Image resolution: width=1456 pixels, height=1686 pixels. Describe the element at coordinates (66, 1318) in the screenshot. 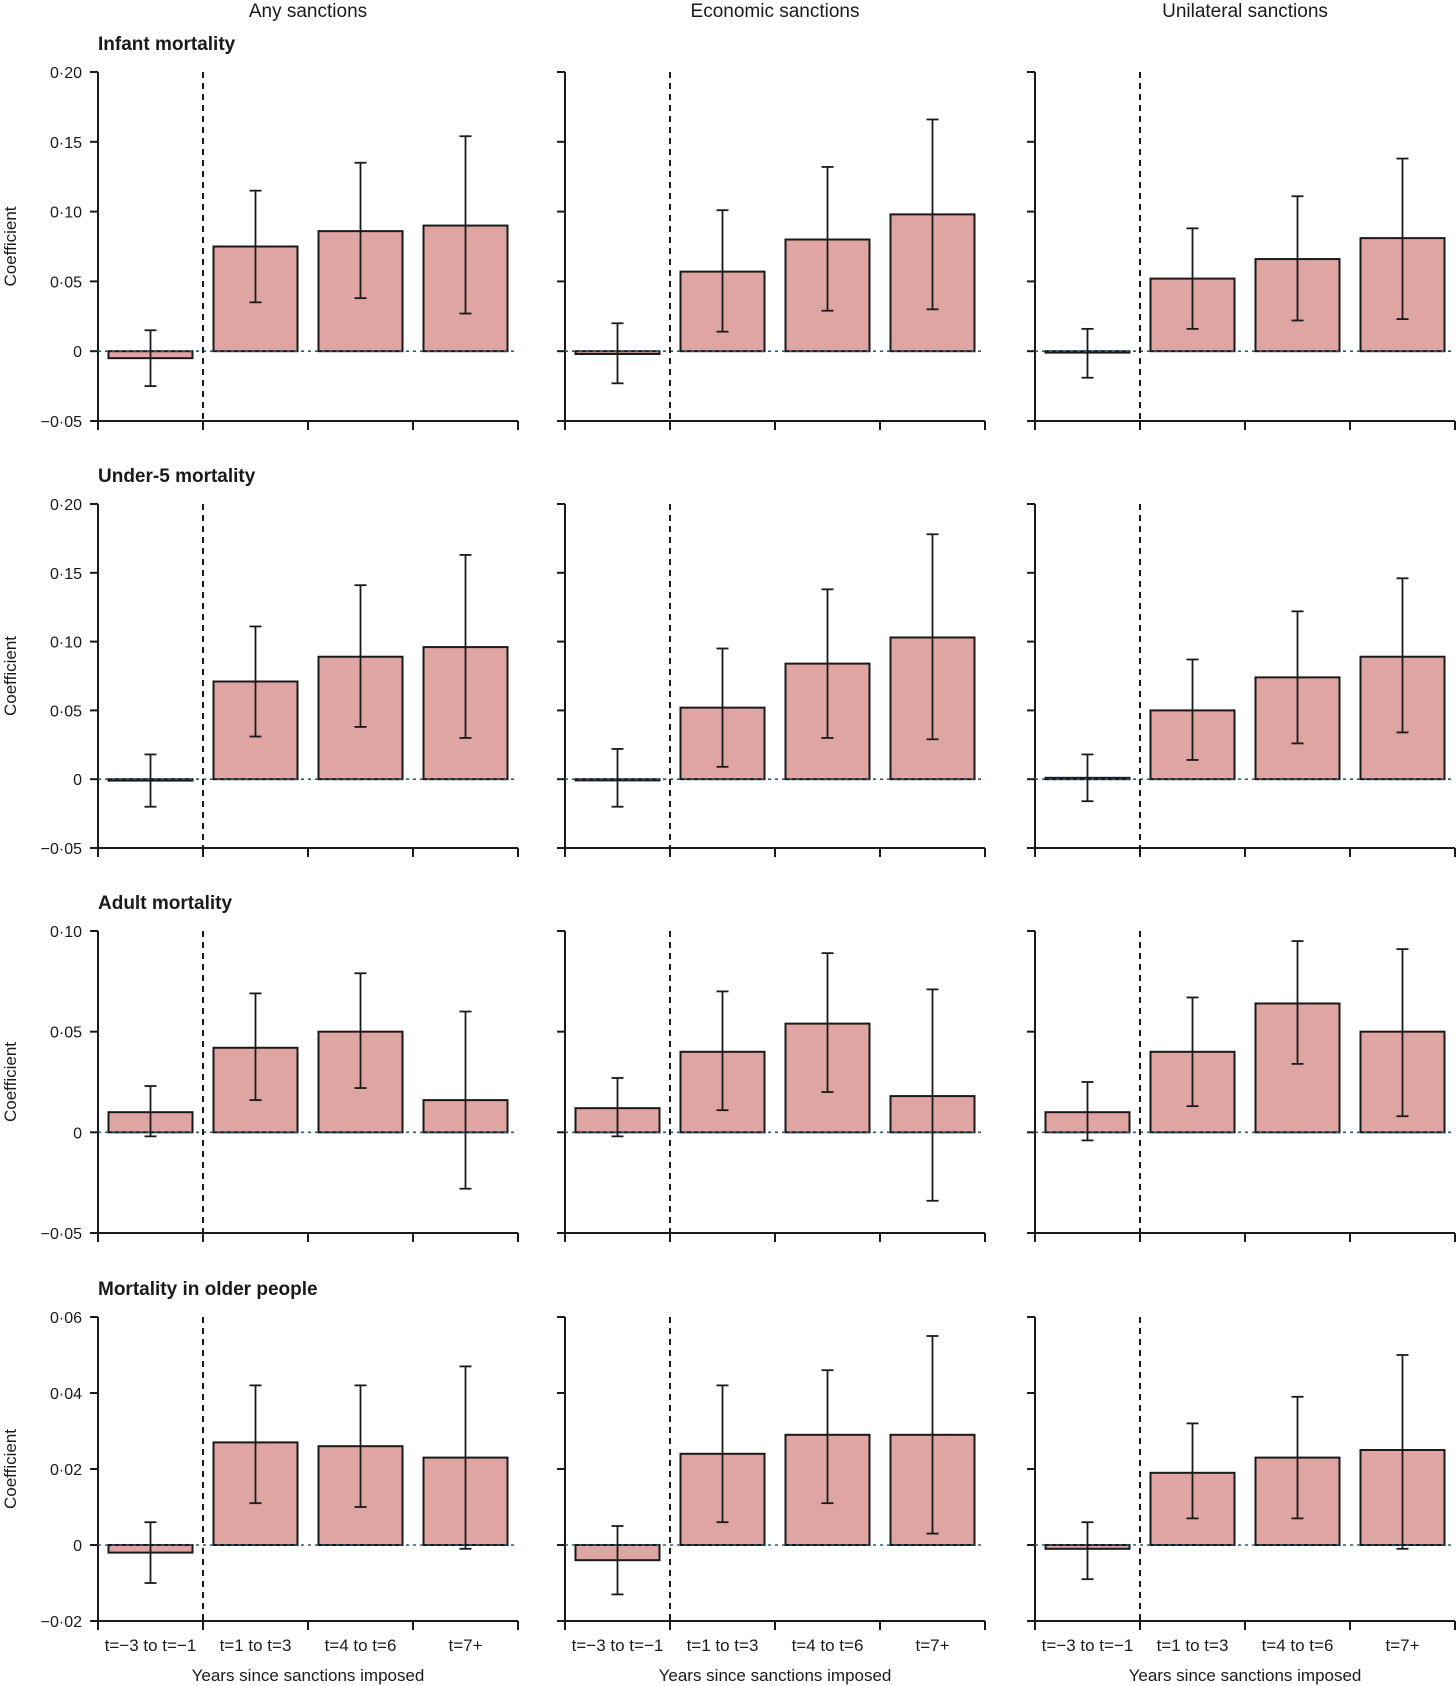

I see `y-tick-label: 0·06` at that location.